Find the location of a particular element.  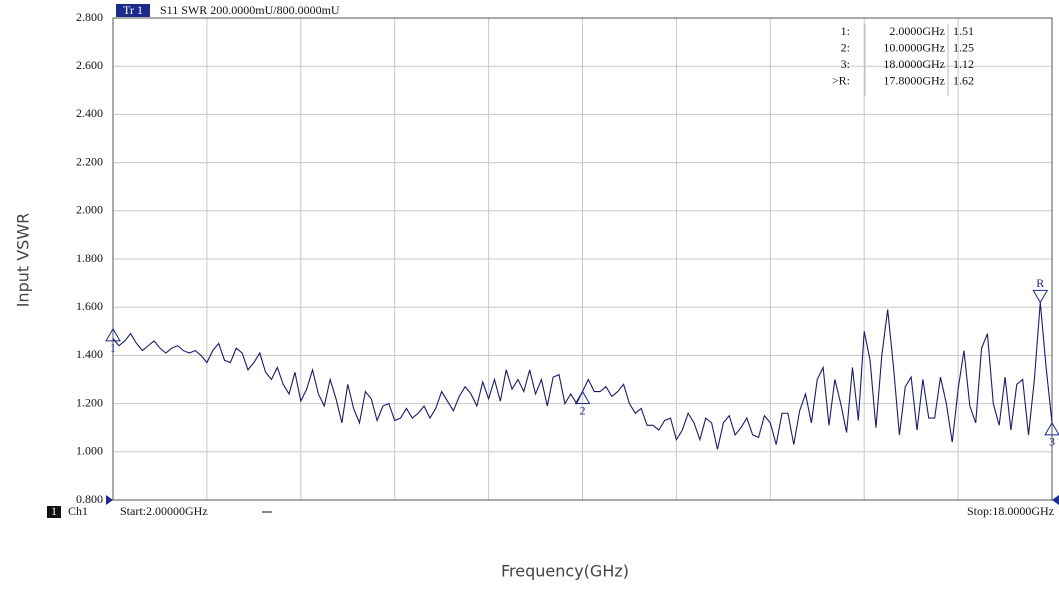

marker-freq: 17.8000GHz is located at coordinates (914, 80).